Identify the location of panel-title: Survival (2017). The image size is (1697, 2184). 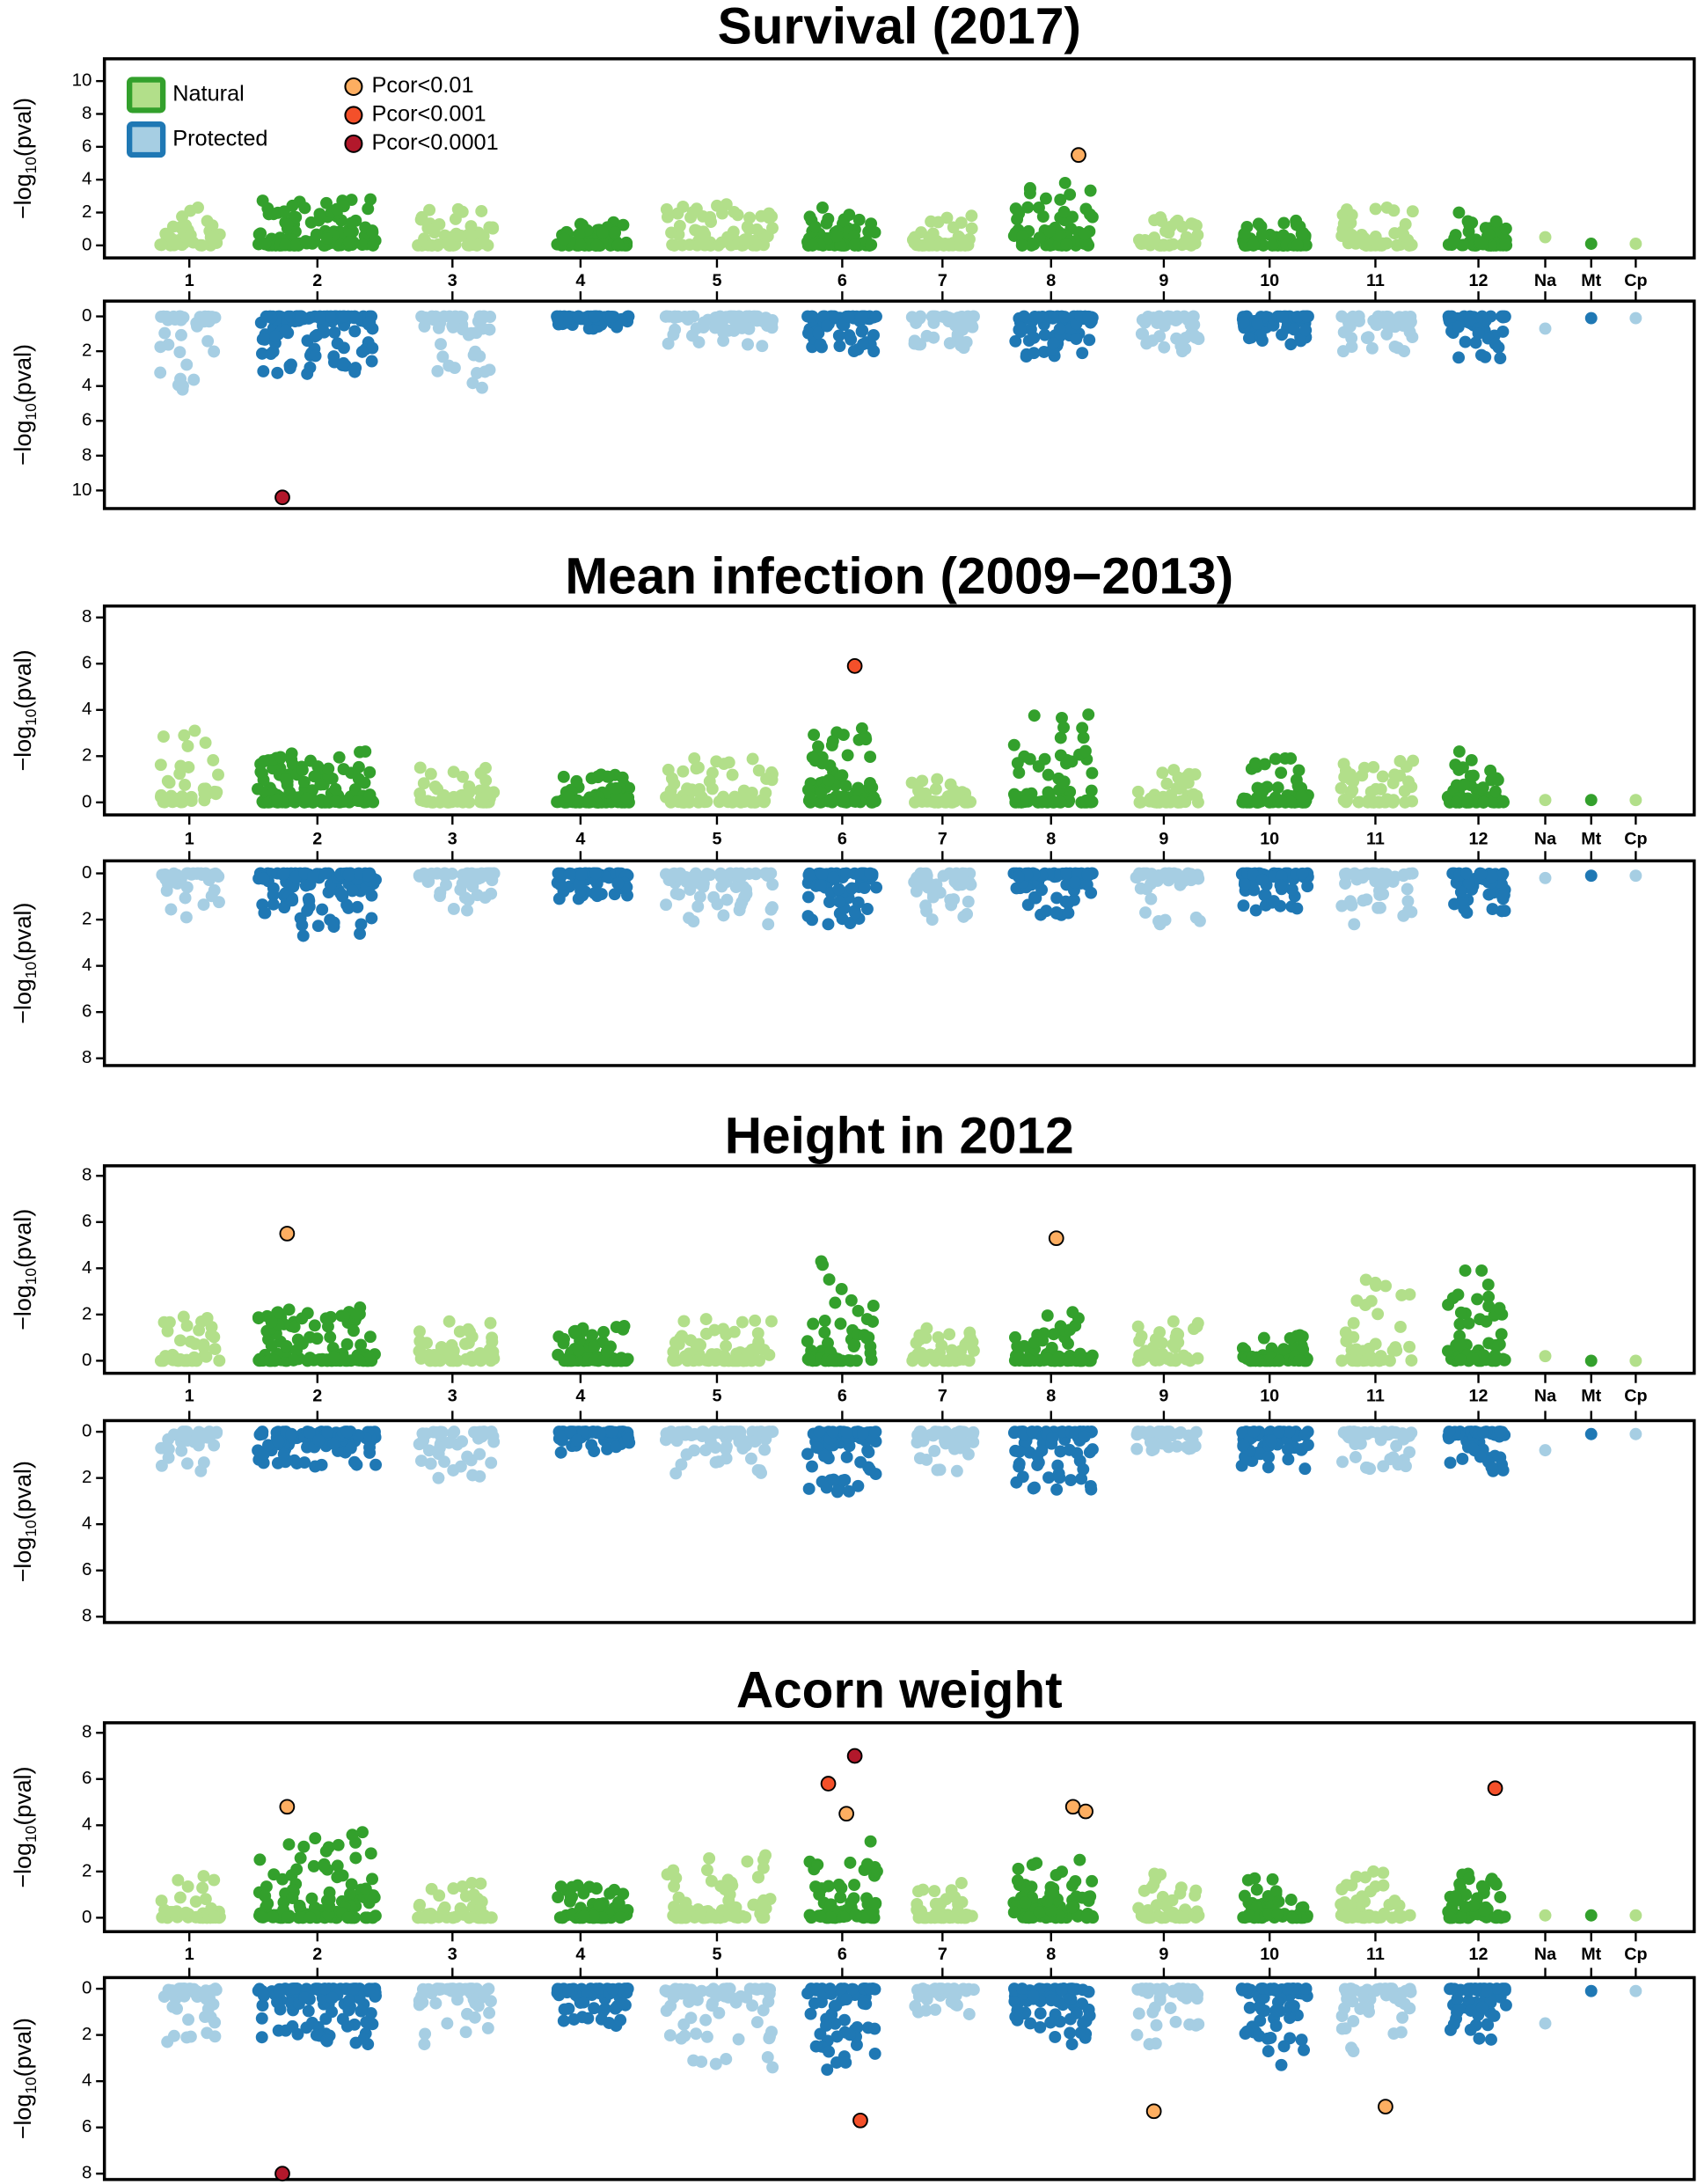
(899, 27).